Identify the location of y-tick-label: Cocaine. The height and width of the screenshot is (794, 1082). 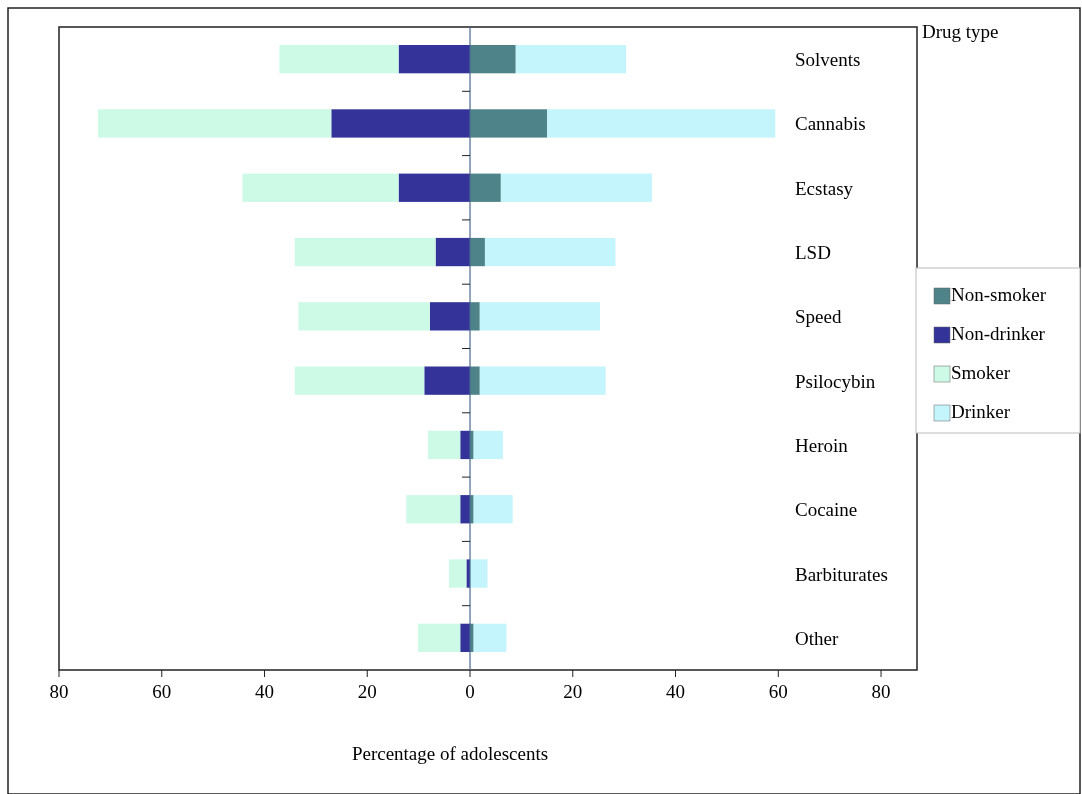
(826, 510).